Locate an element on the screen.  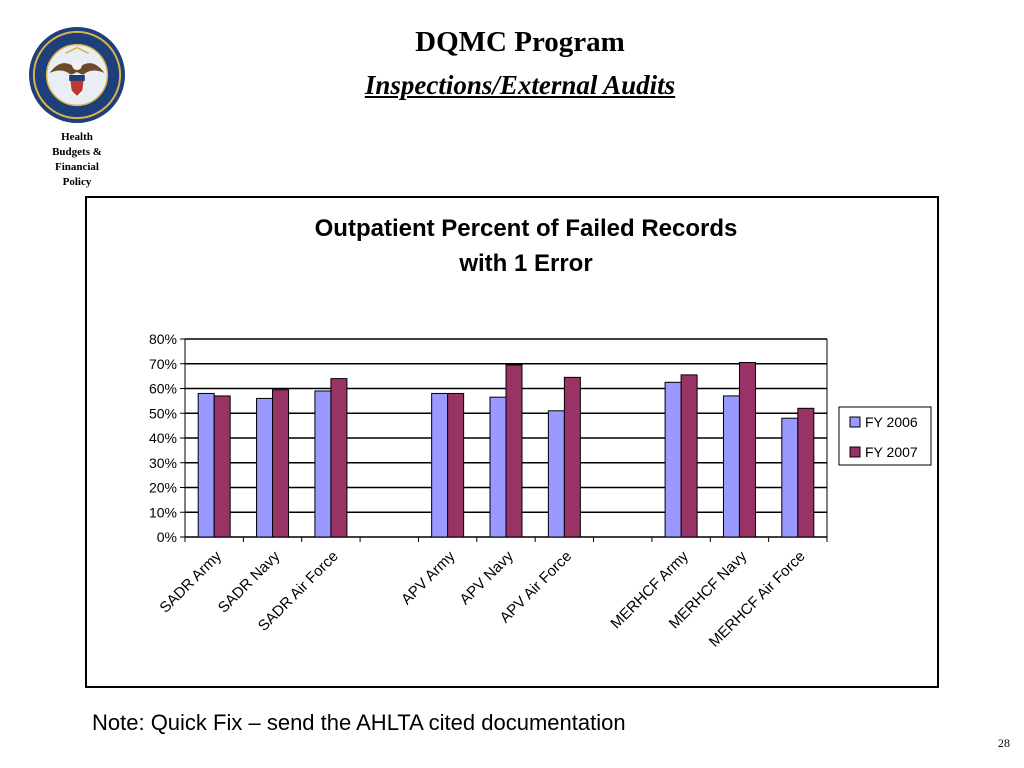
page-number: 28 is located at coordinates (1004, 743).